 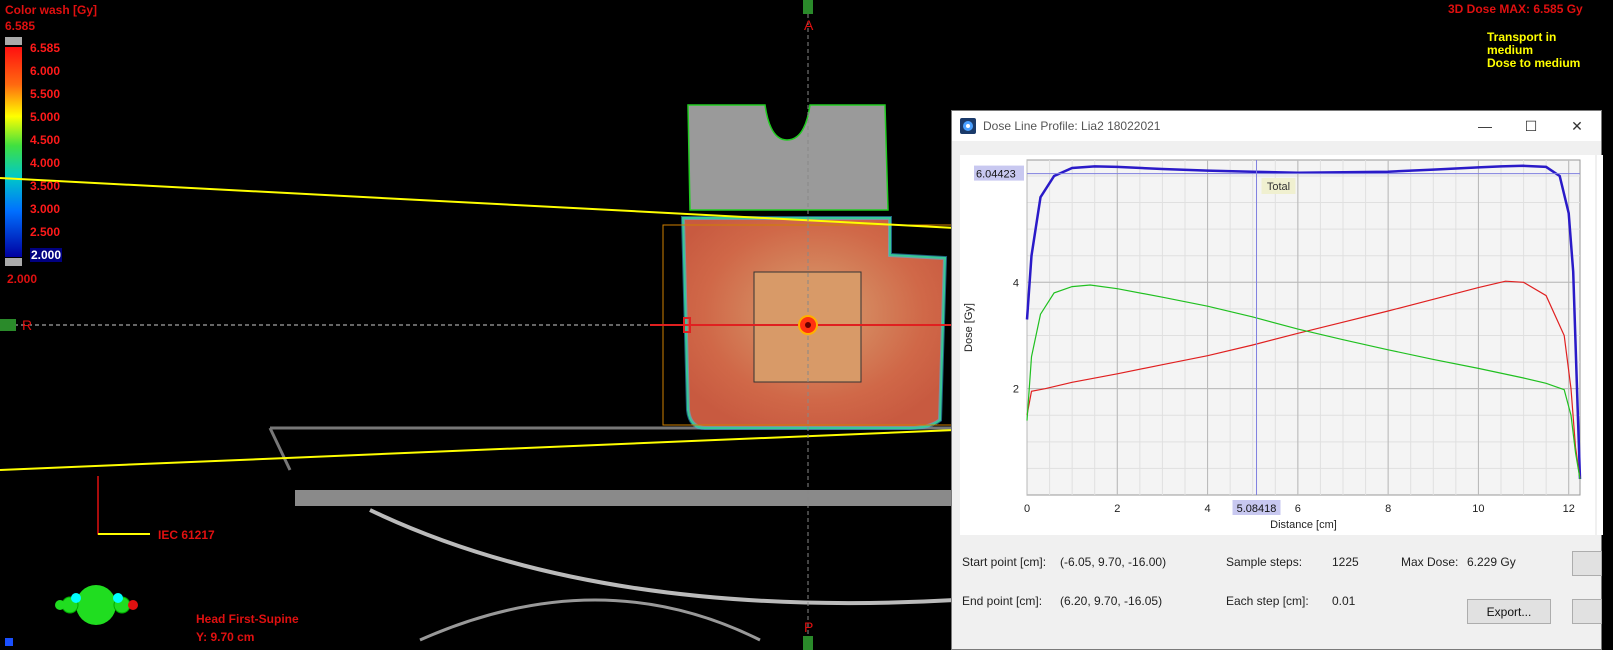 I want to click on minimize-button: —, so click(x=1485, y=126).